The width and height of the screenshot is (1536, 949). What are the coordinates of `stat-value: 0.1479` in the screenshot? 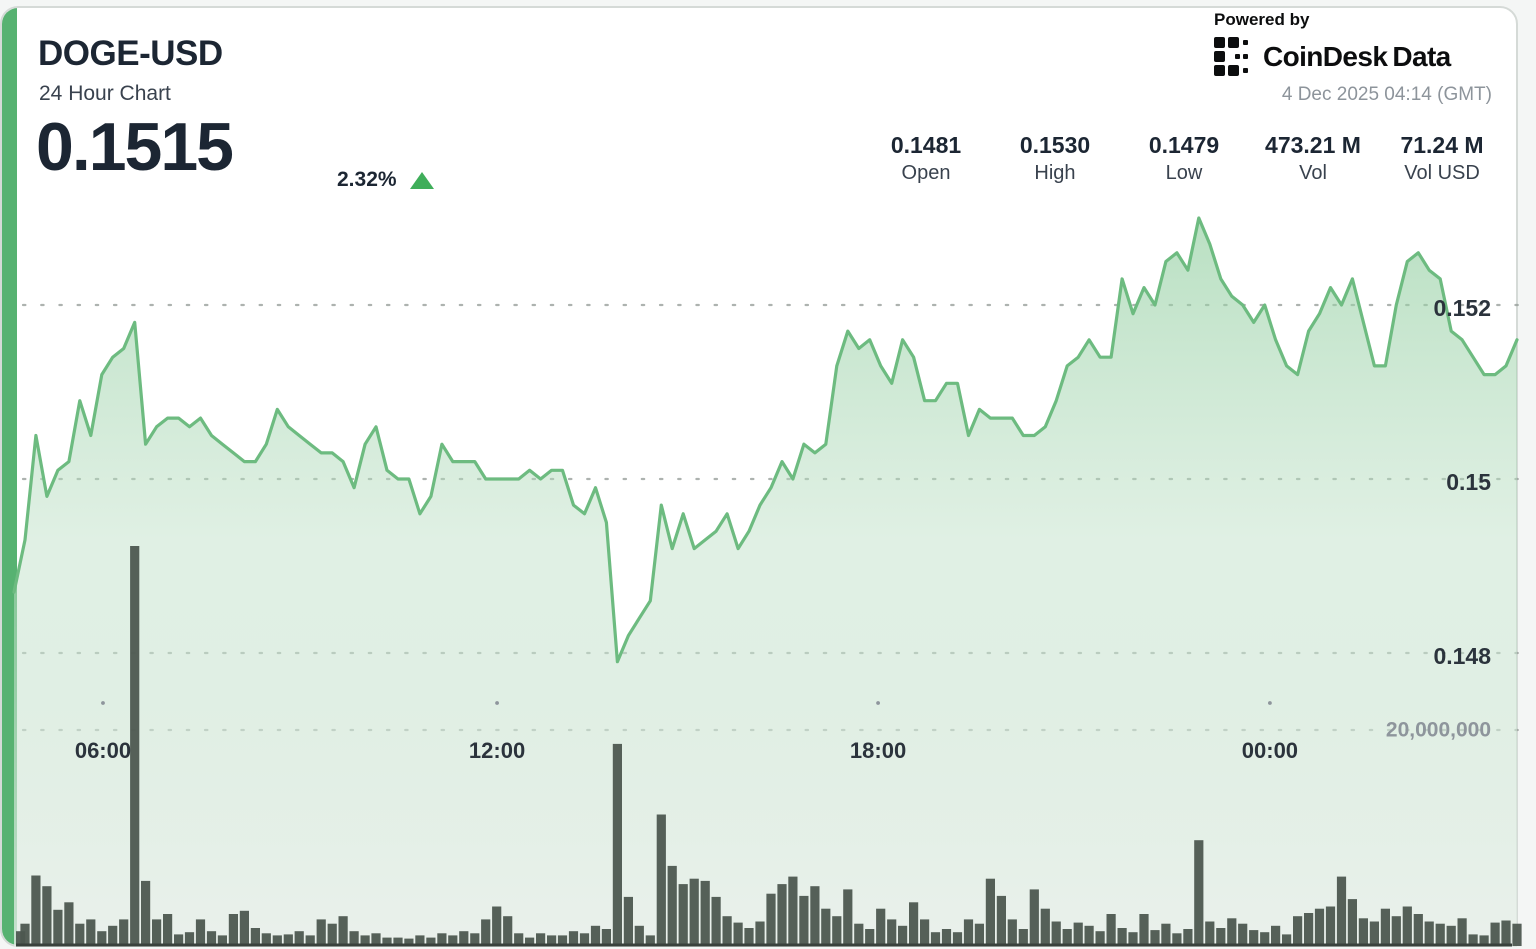 It's located at (1184, 145).